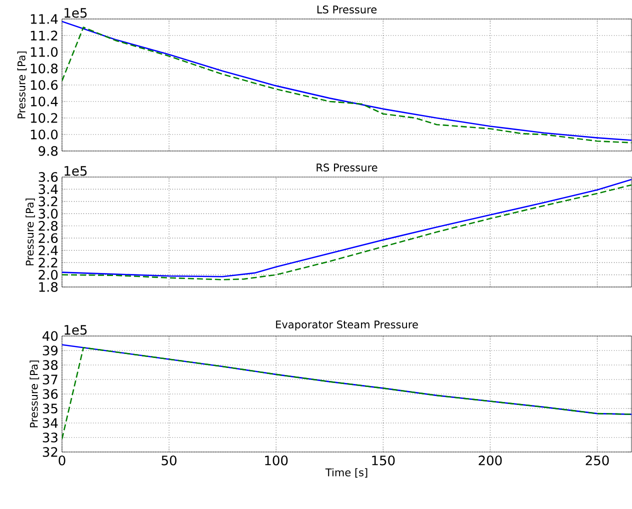  Describe the element at coordinates (50, 437) in the screenshot. I see `y-tick-label: 33` at that location.